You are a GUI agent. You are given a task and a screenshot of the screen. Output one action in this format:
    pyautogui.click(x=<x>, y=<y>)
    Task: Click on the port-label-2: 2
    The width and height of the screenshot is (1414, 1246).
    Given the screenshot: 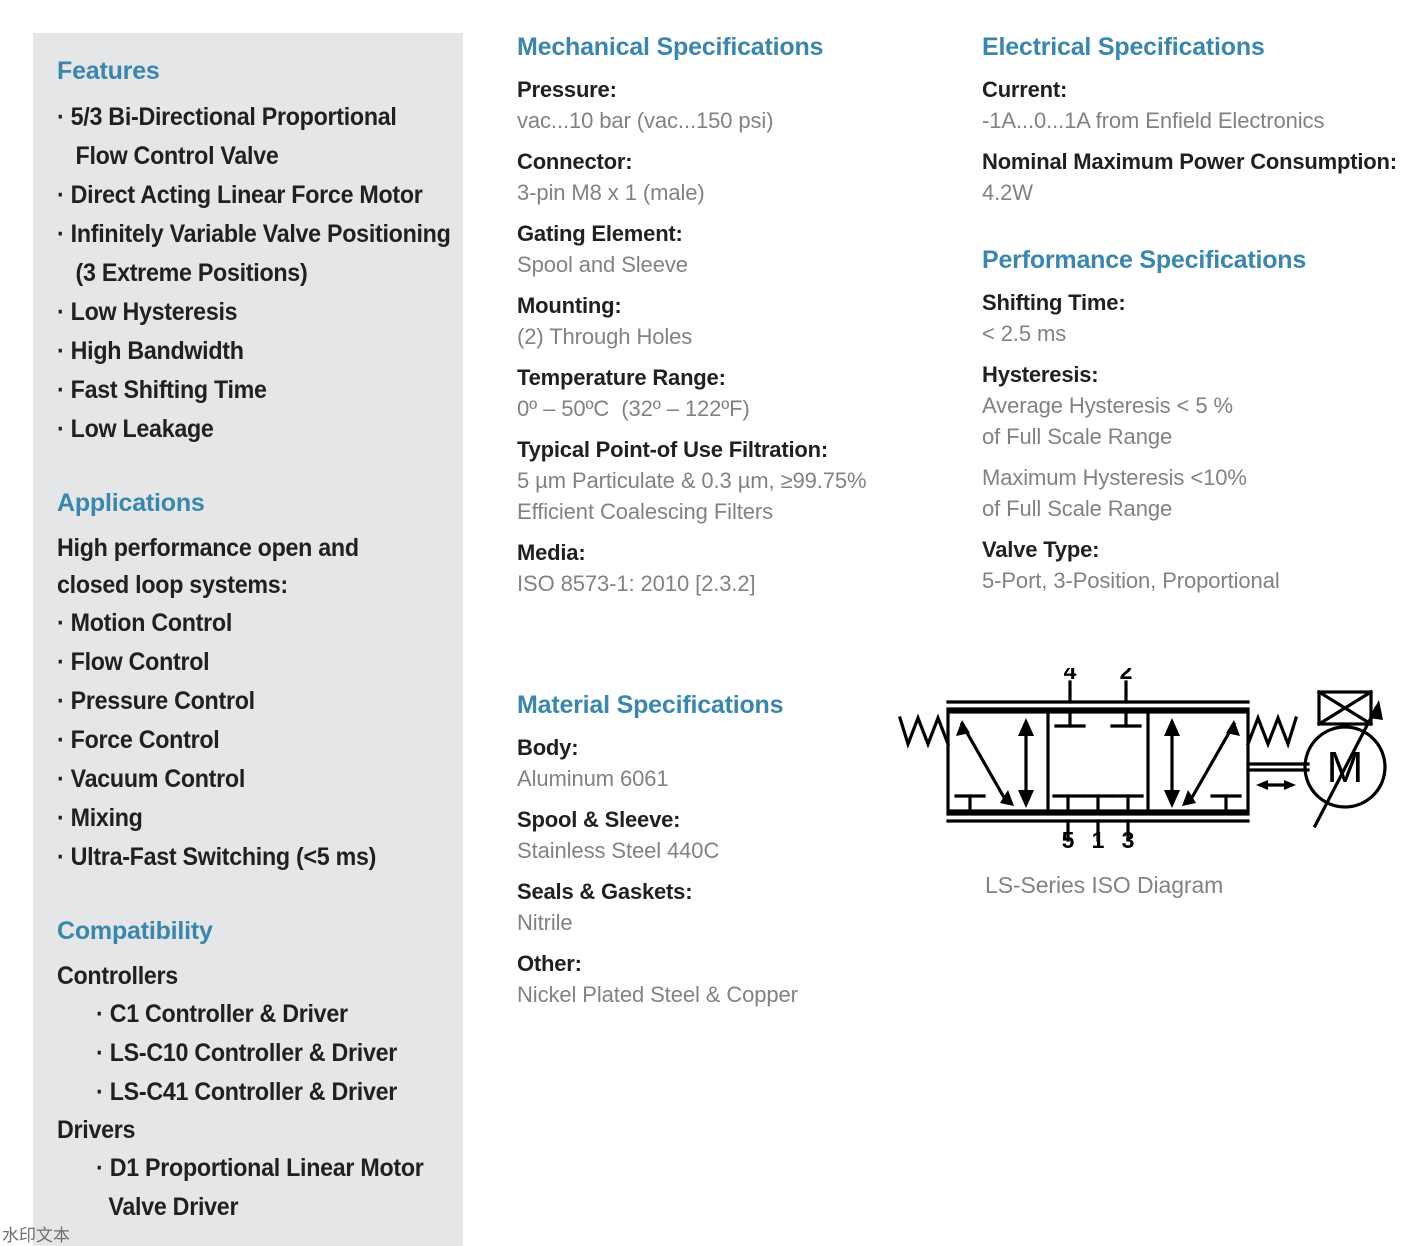 What is the action you would take?
    pyautogui.click(x=1126, y=676)
    